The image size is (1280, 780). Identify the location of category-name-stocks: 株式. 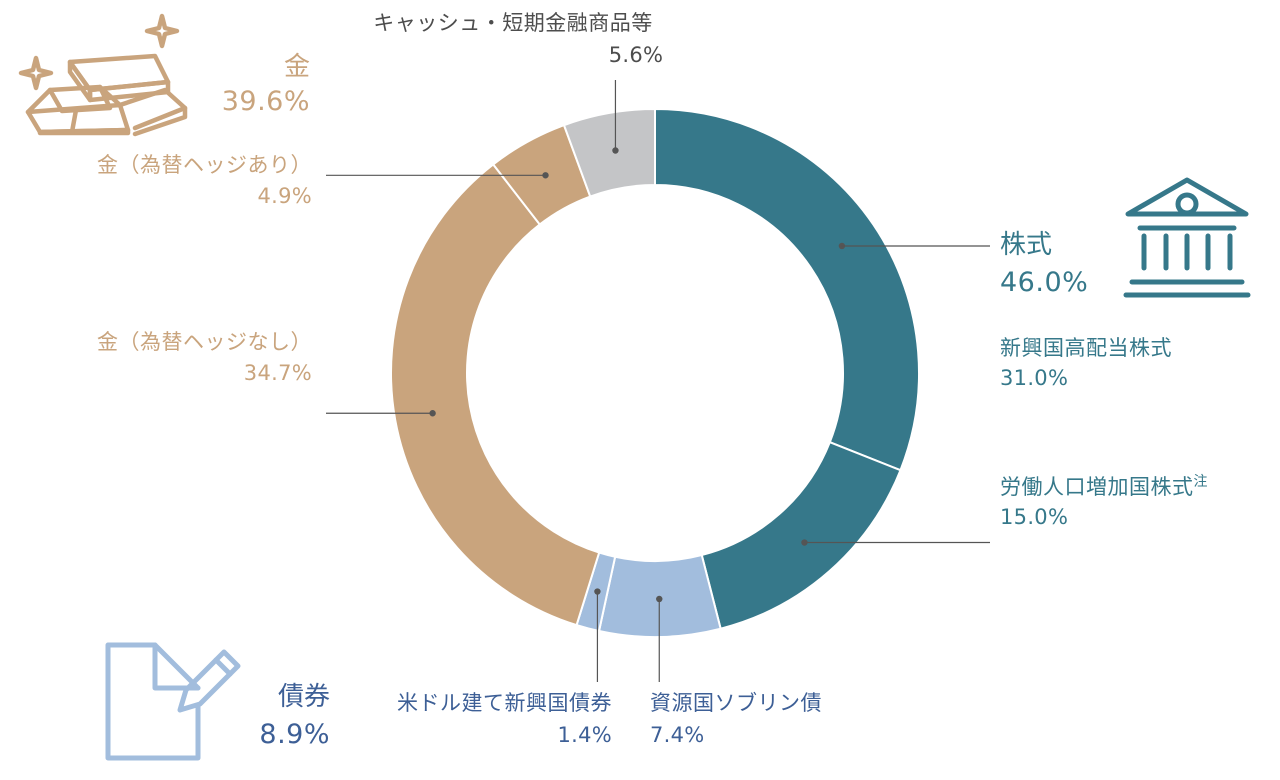
(1026, 245).